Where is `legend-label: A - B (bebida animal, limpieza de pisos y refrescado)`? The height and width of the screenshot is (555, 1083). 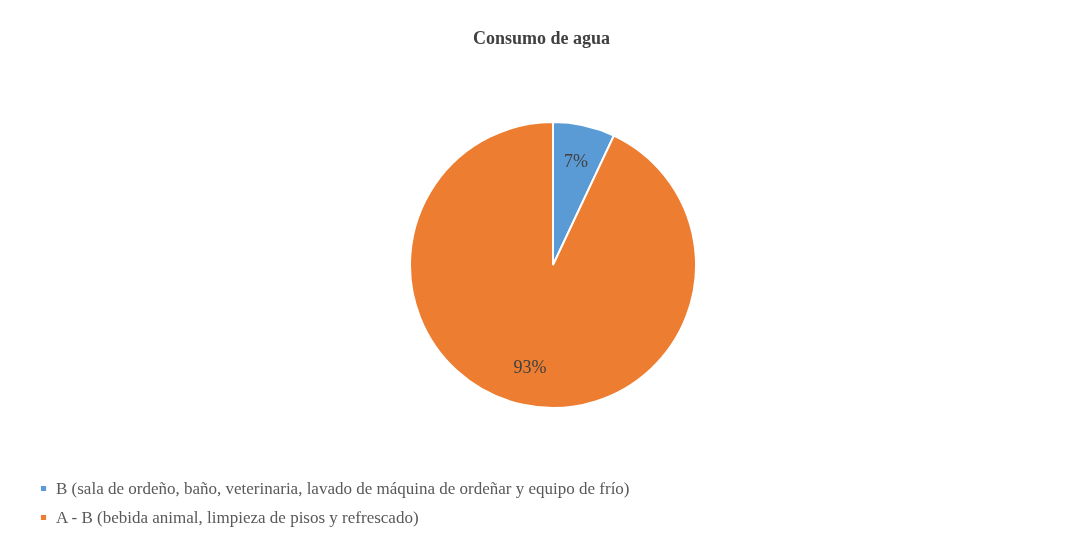
legend-label: A - B (bebida animal, limpieza de pisos y refrescado) is located at coordinates (237, 517).